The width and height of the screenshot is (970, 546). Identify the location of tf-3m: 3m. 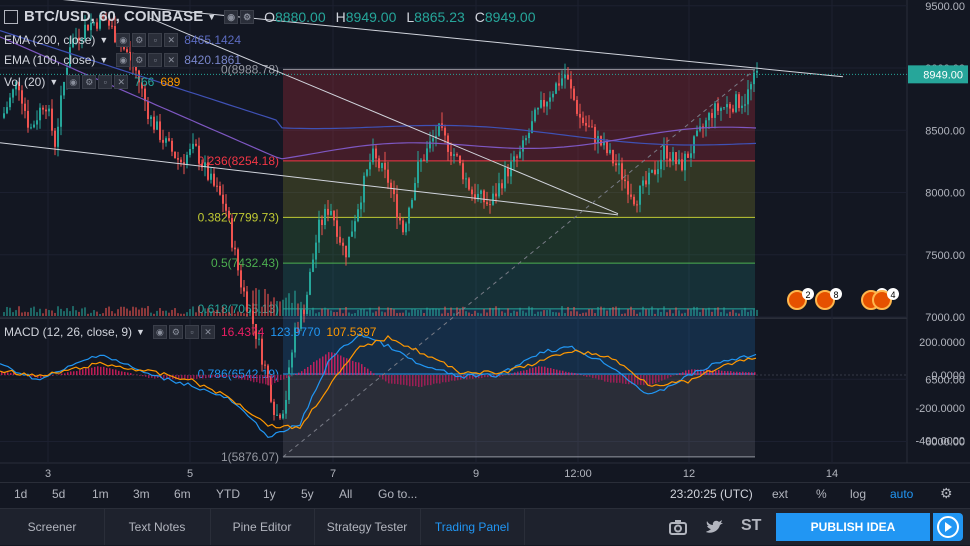
(141, 494).